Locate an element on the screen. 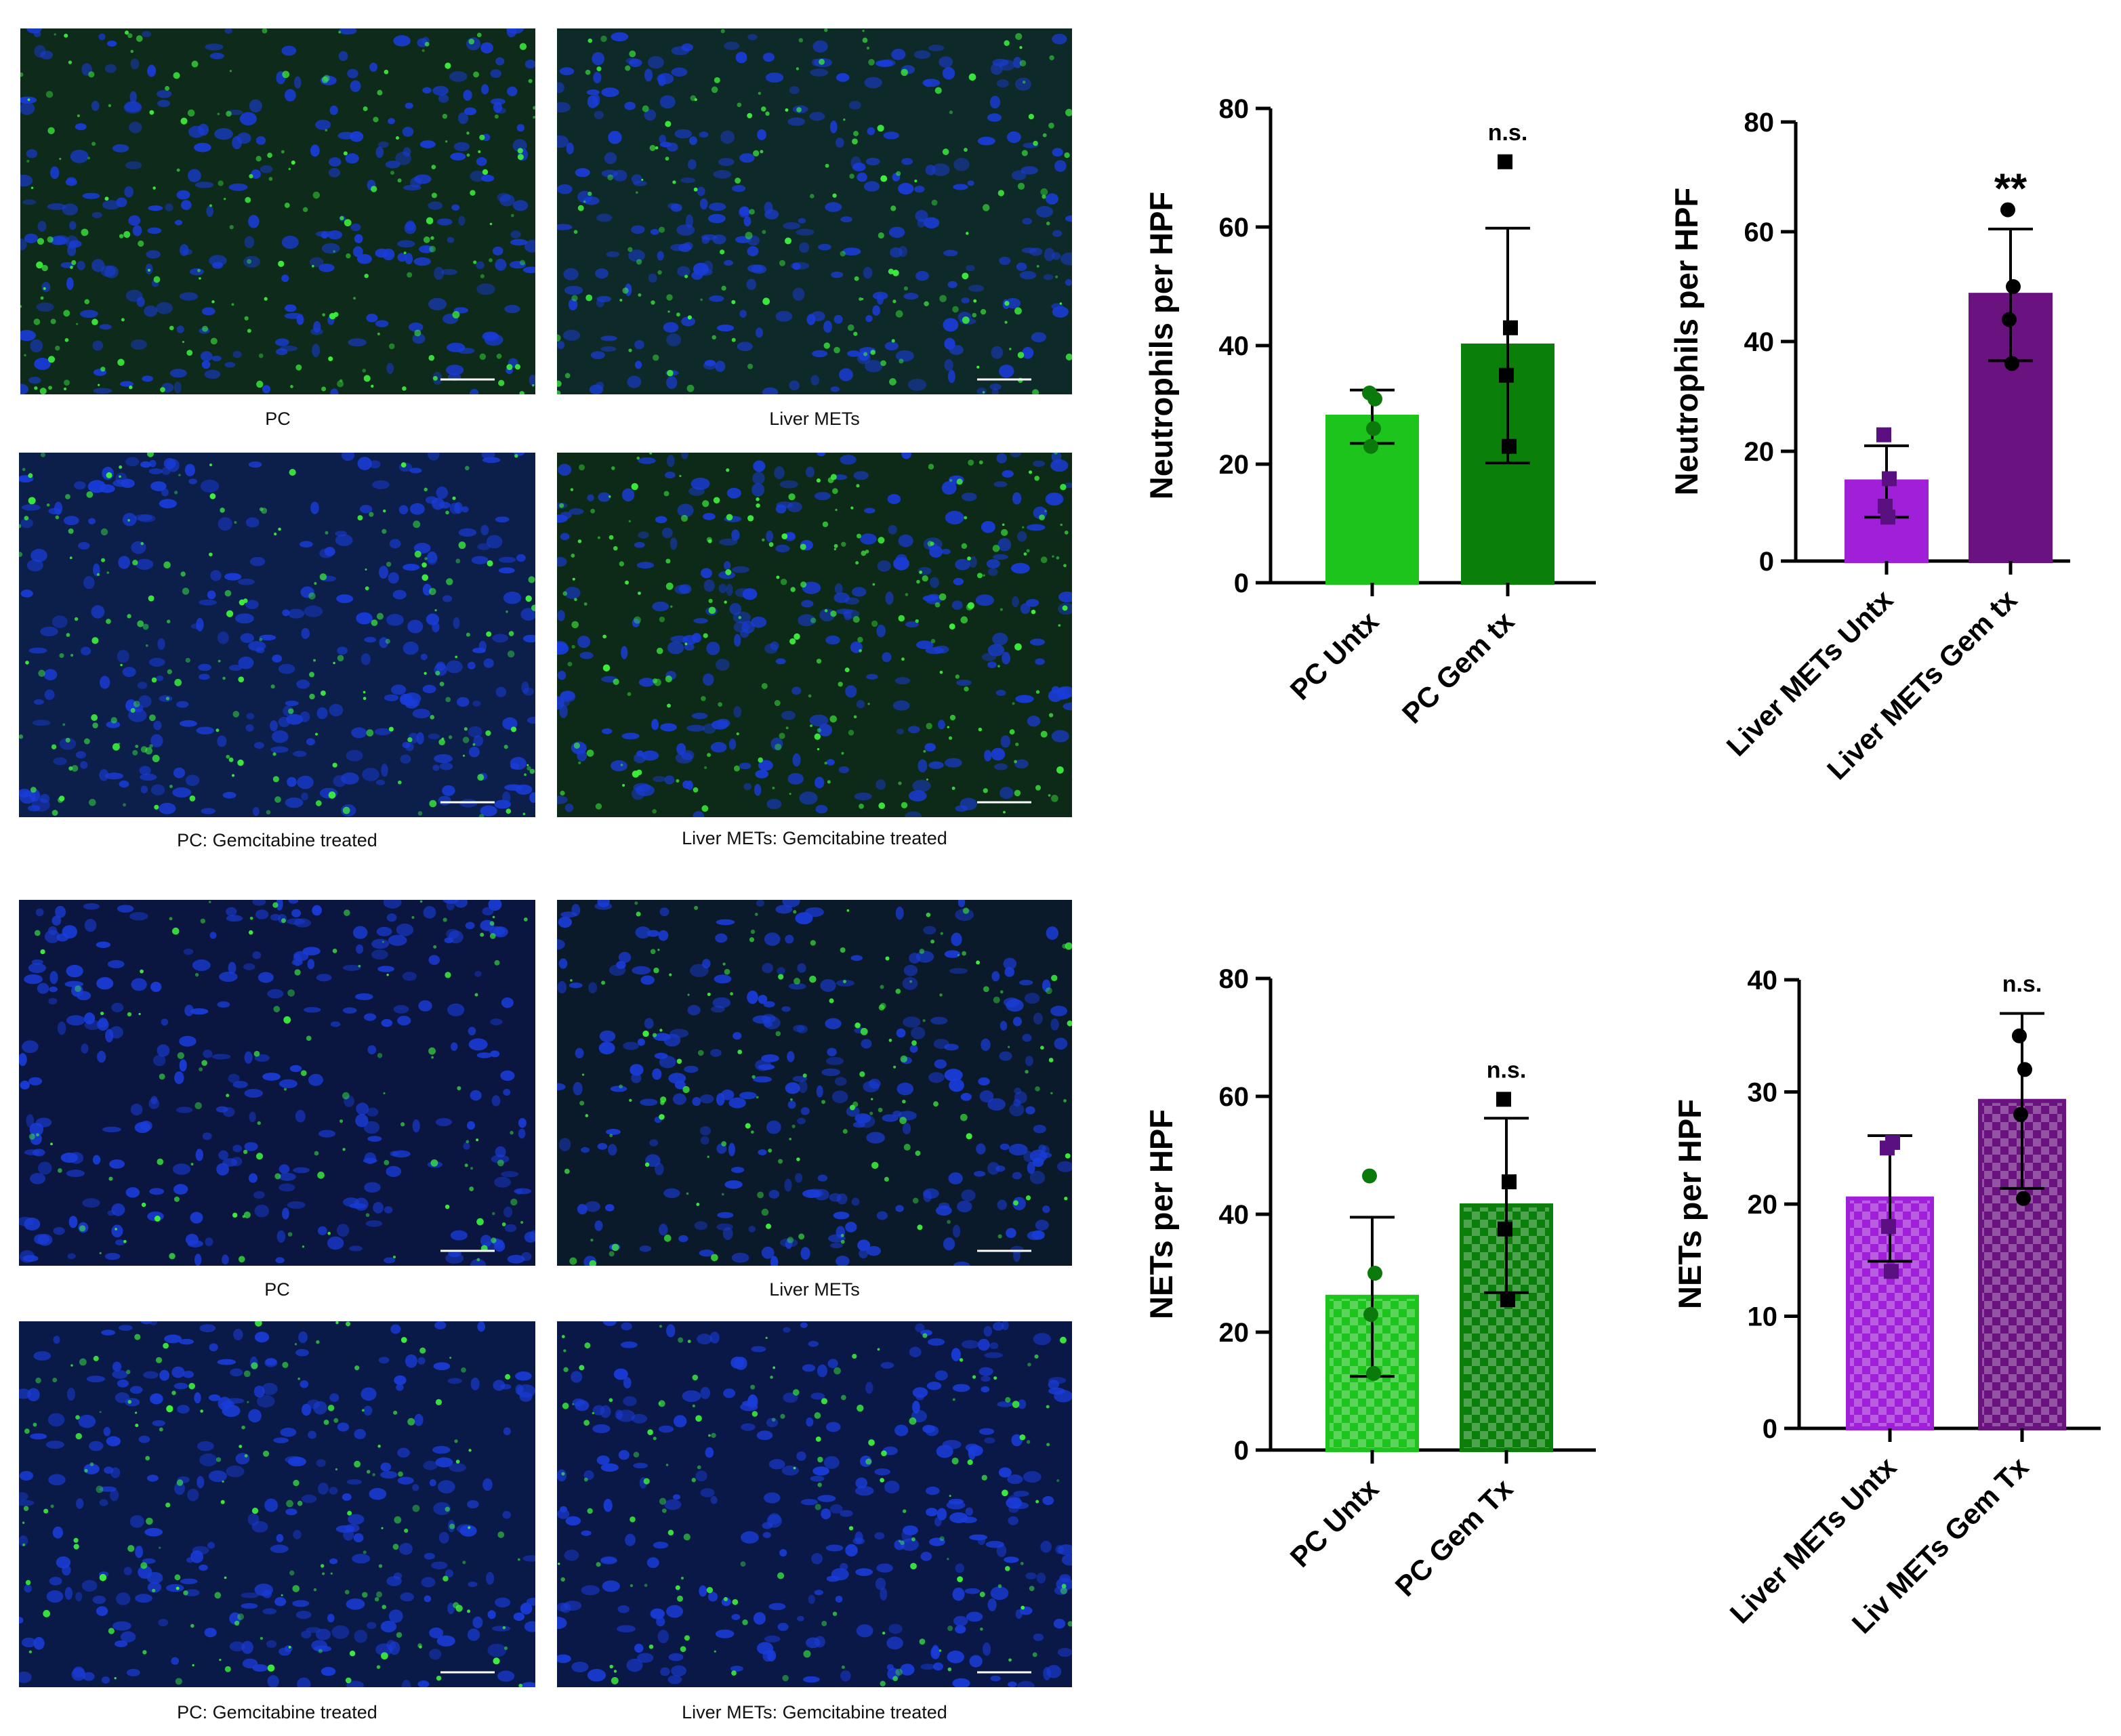 The width and height of the screenshot is (2121, 1736). x-category-label: PC Gem tx is located at coordinates (1458, 667).